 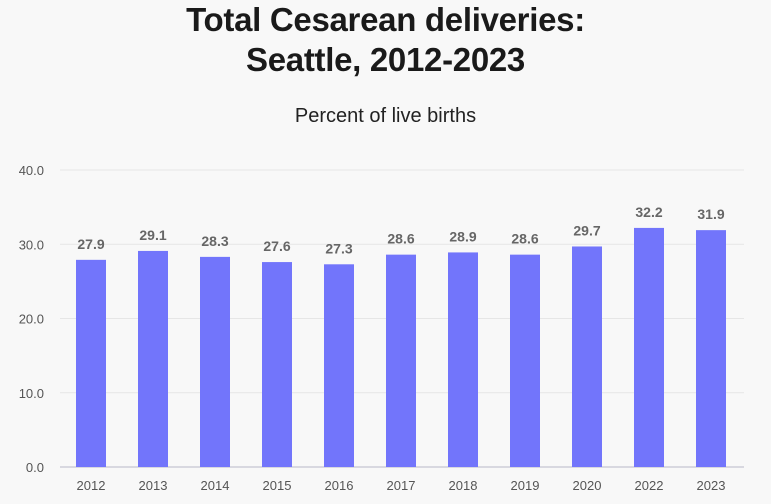 What do you see at coordinates (276, 246) in the screenshot?
I see `data-label: 27.6` at bounding box center [276, 246].